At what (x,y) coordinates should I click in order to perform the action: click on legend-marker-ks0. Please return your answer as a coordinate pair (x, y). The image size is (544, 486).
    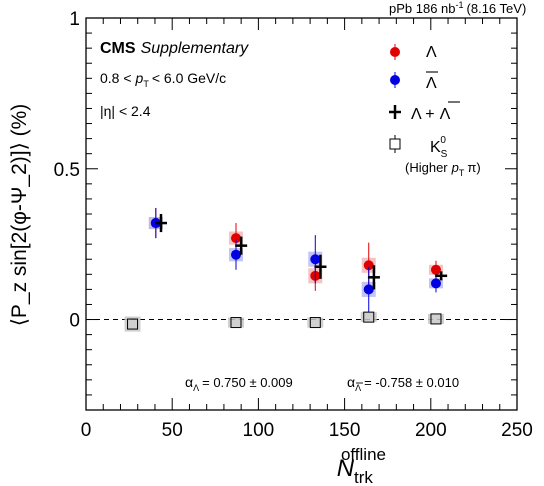
    Looking at the image, I should click on (395, 144).